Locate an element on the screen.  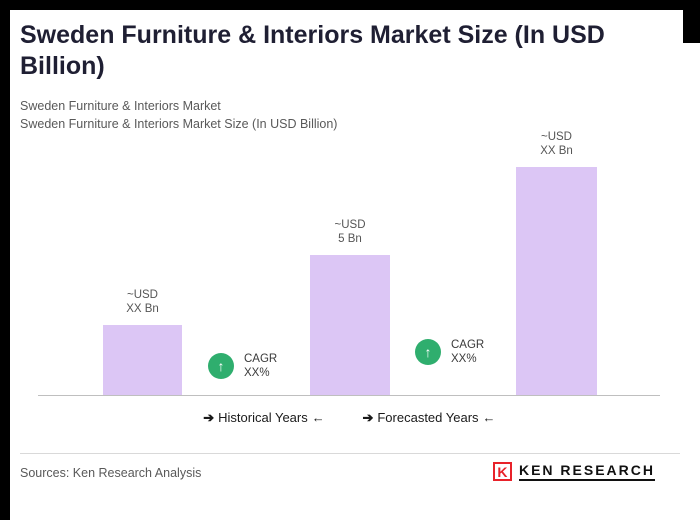
x-axis-group-forecast: ➔ Forecasted Years ← is located at coordinates (428, 418).